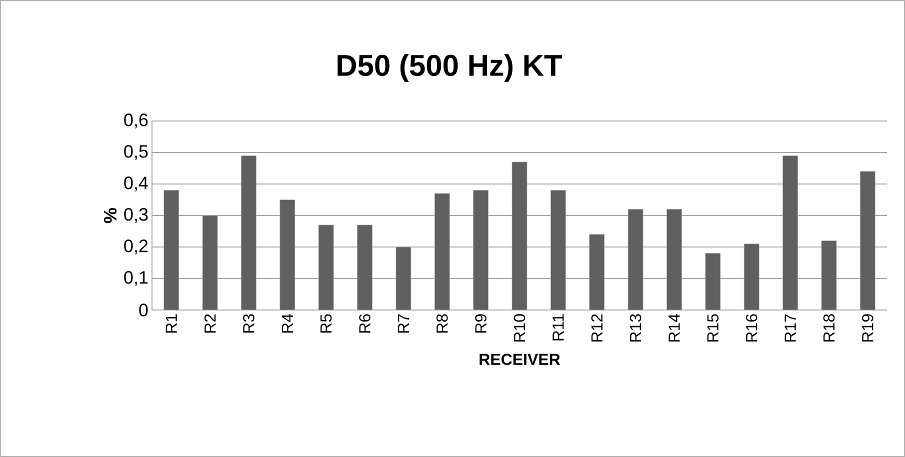 The width and height of the screenshot is (905, 457). What do you see at coordinates (136, 152) in the screenshot?
I see `y-tick-label: 0,5` at bounding box center [136, 152].